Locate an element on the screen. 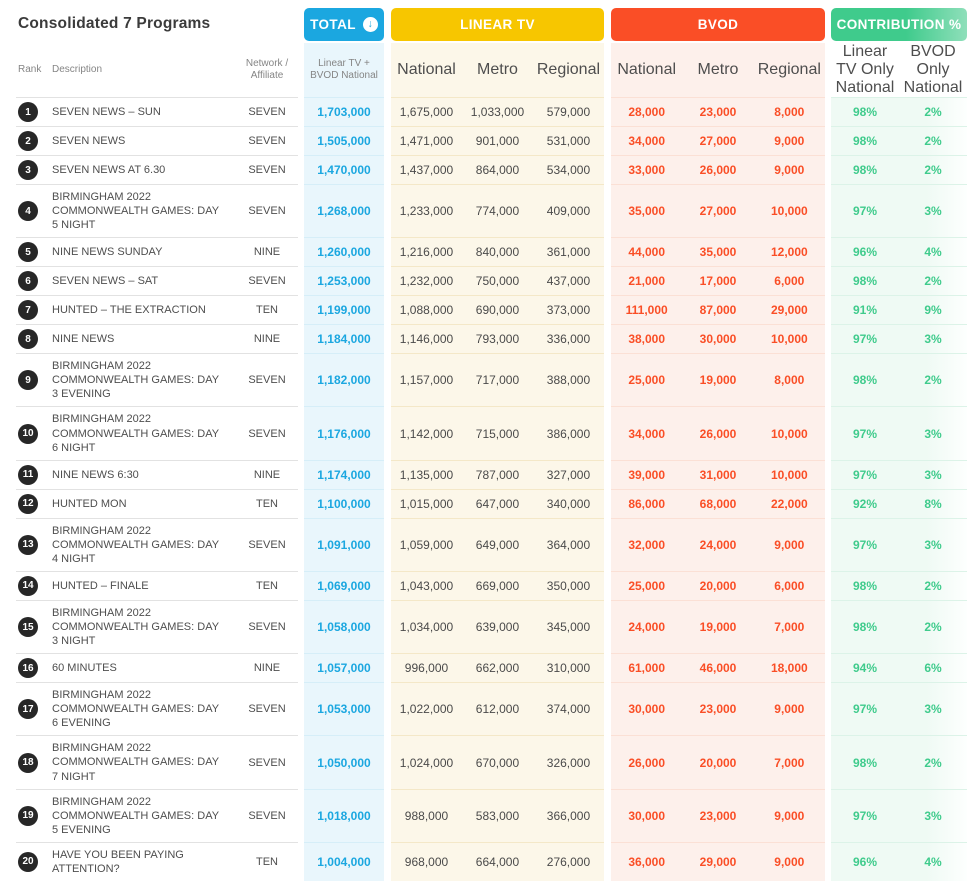  linear-regional-value: 409,000 is located at coordinates (568, 211).